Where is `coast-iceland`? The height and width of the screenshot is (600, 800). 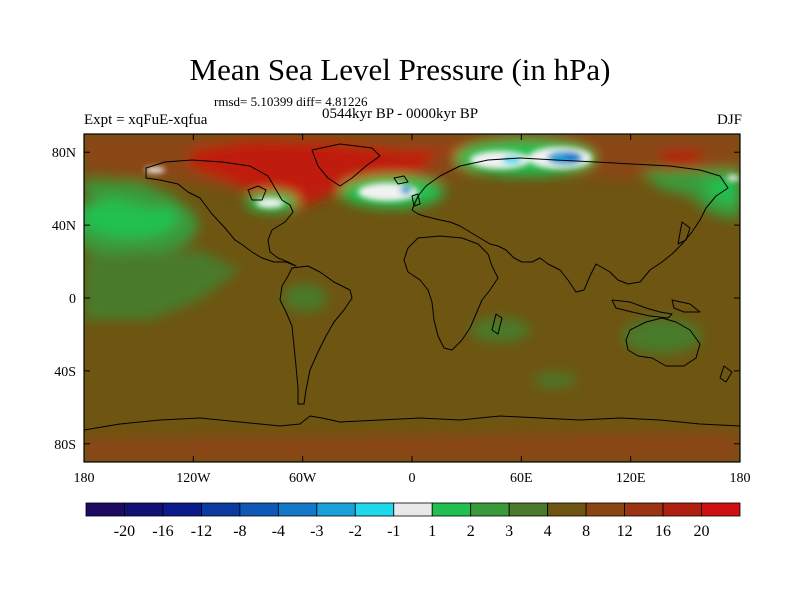 coast-iceland is located at coordinates (401, 180).